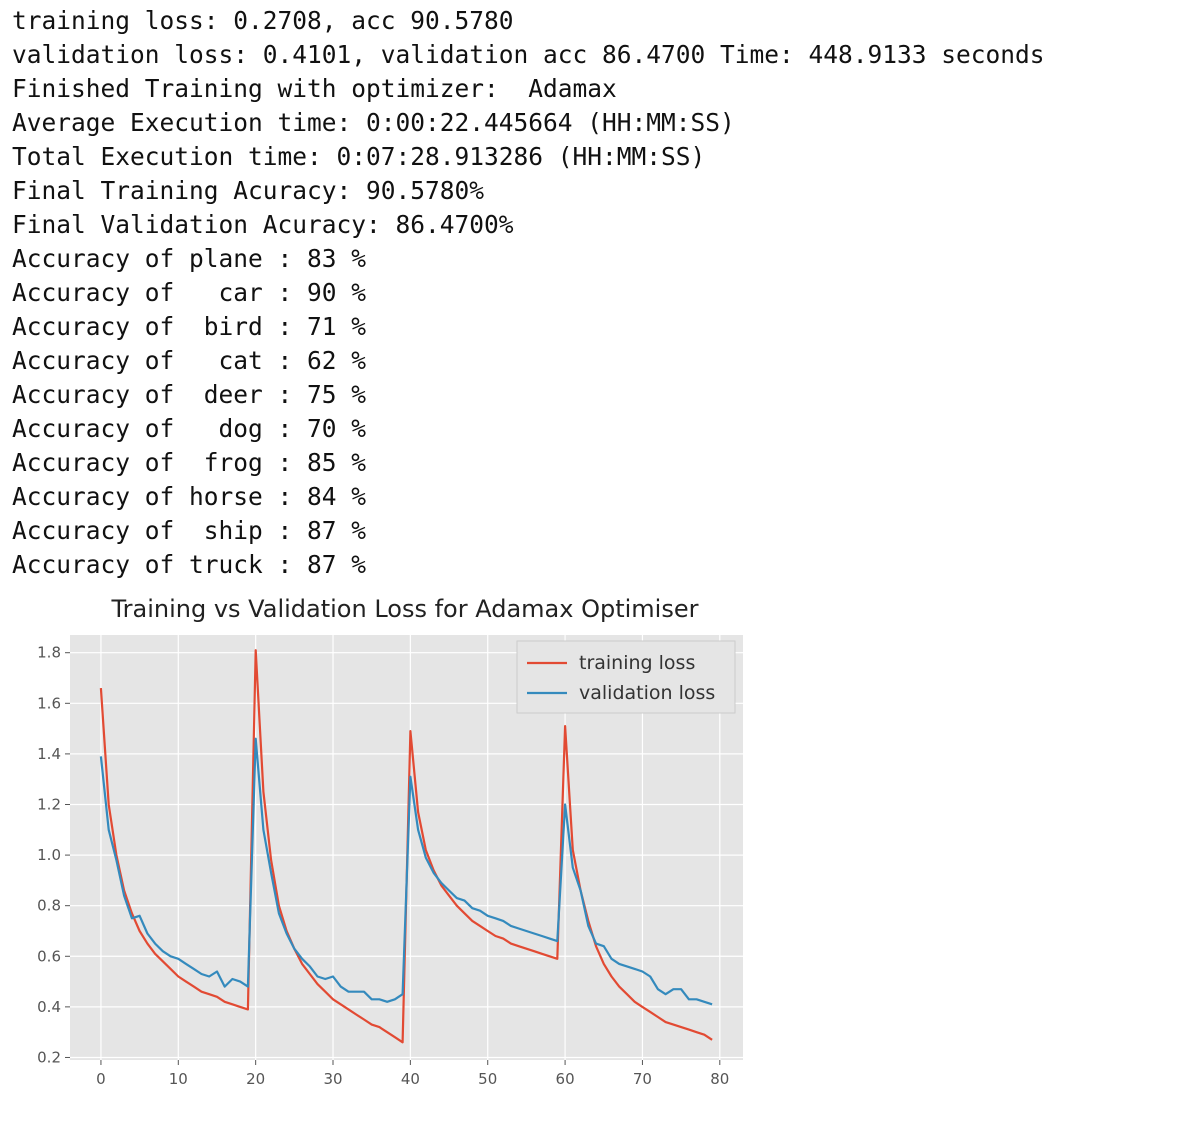 The width and height of the screenshot is (1196, 1142). What do you see at coordinates (263, 20) in the screenshot?
I see `console-line: training loss: 0.2708, acc 90.5780` at bounding box center [263, 20].